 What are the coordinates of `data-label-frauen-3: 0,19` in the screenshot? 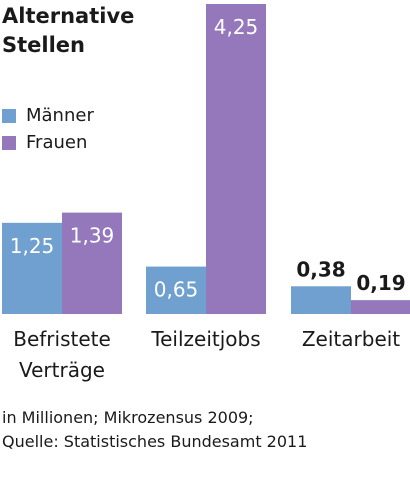 It's located at (380, 283).